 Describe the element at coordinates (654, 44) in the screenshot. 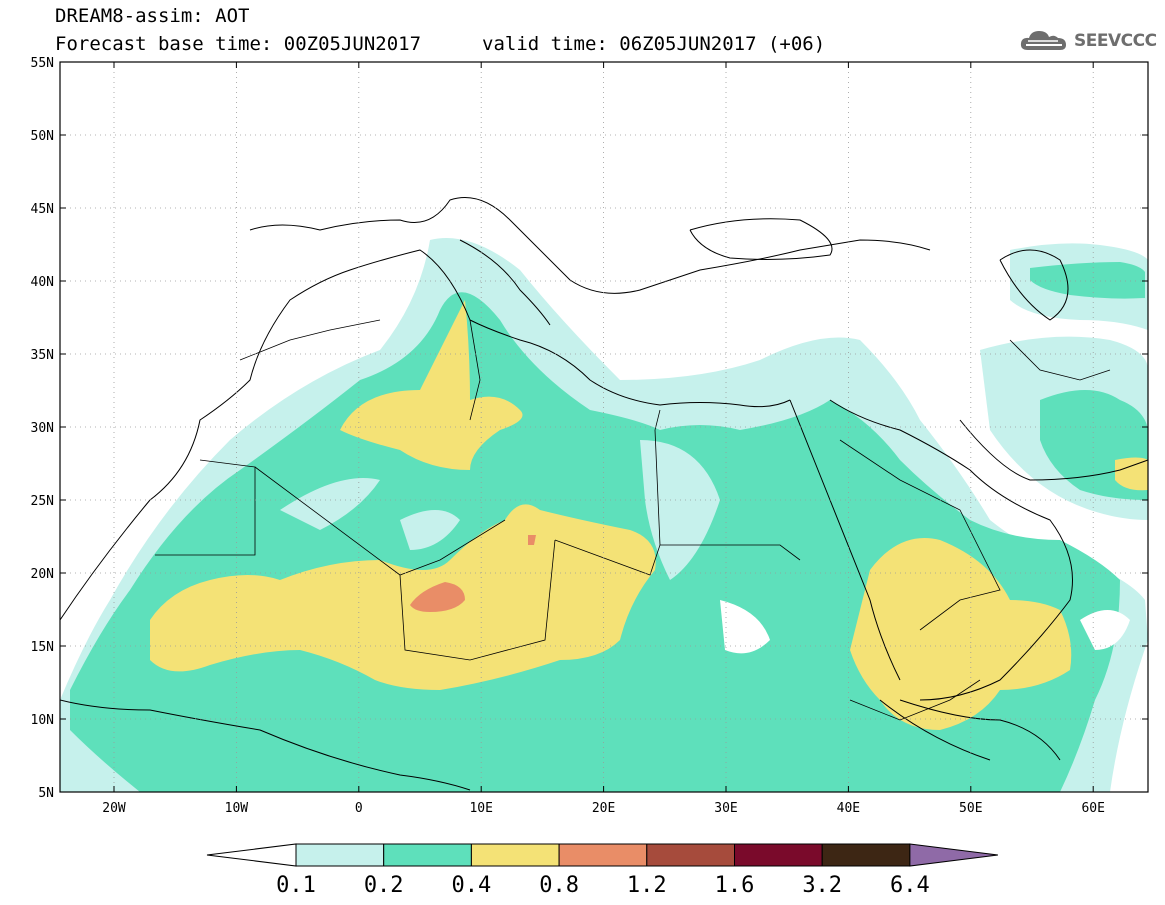

I see `valid-time: valid time: 06Z05JUN2017 (+06)` at that location.